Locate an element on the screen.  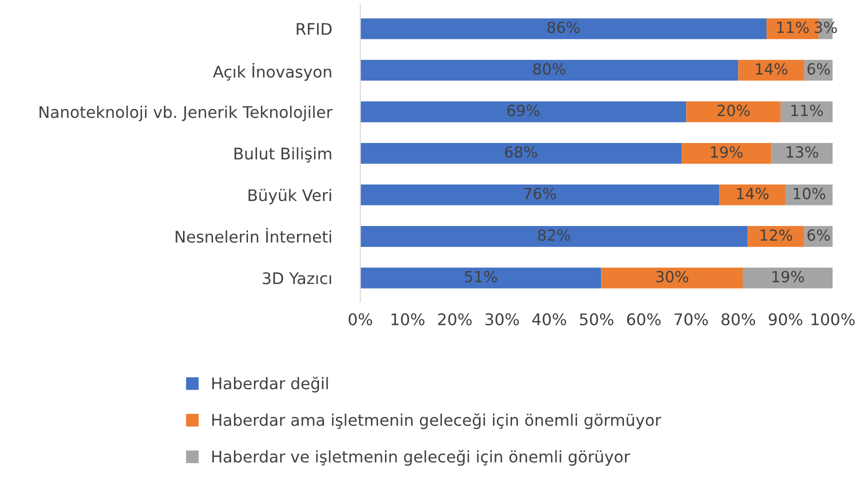
x-tick-label: 100% is located at coordinates (833, 319).